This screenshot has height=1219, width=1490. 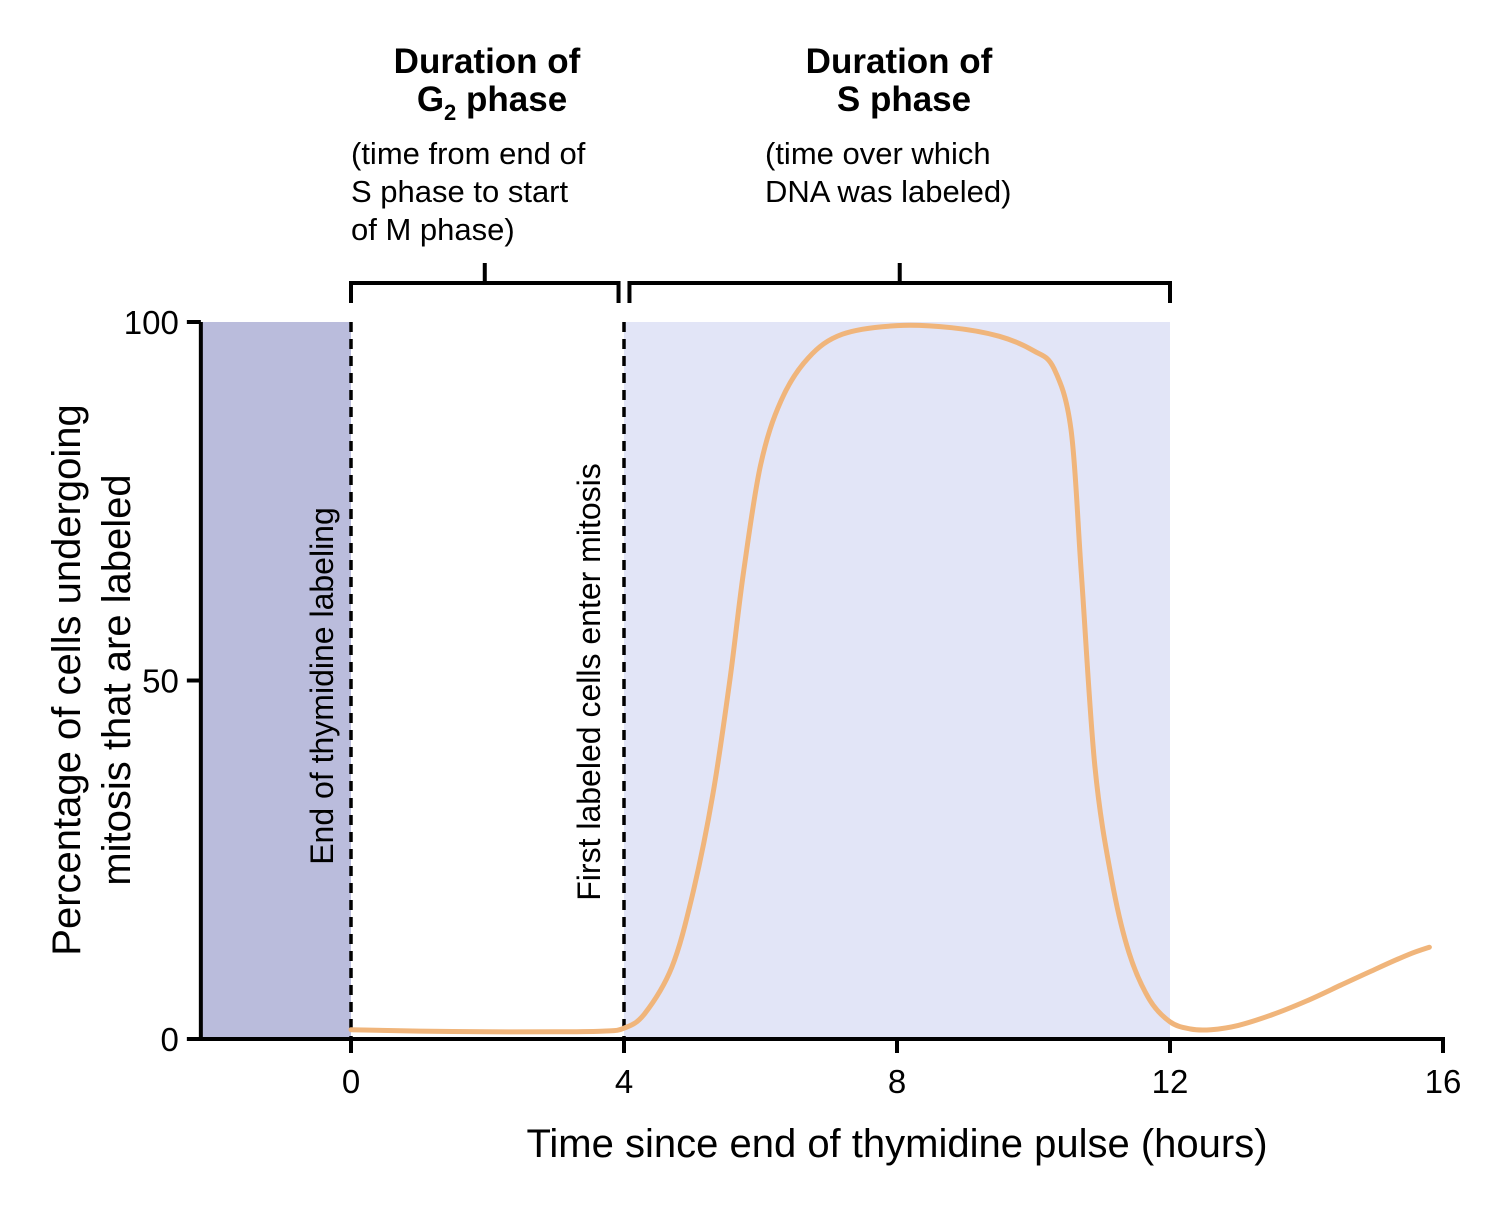 What do you see at coordinates (589, 681) in the screenshot?
I see `first-labeled-cells-label: First labeled cells enter mitosis` at bounding box center [589, 681].